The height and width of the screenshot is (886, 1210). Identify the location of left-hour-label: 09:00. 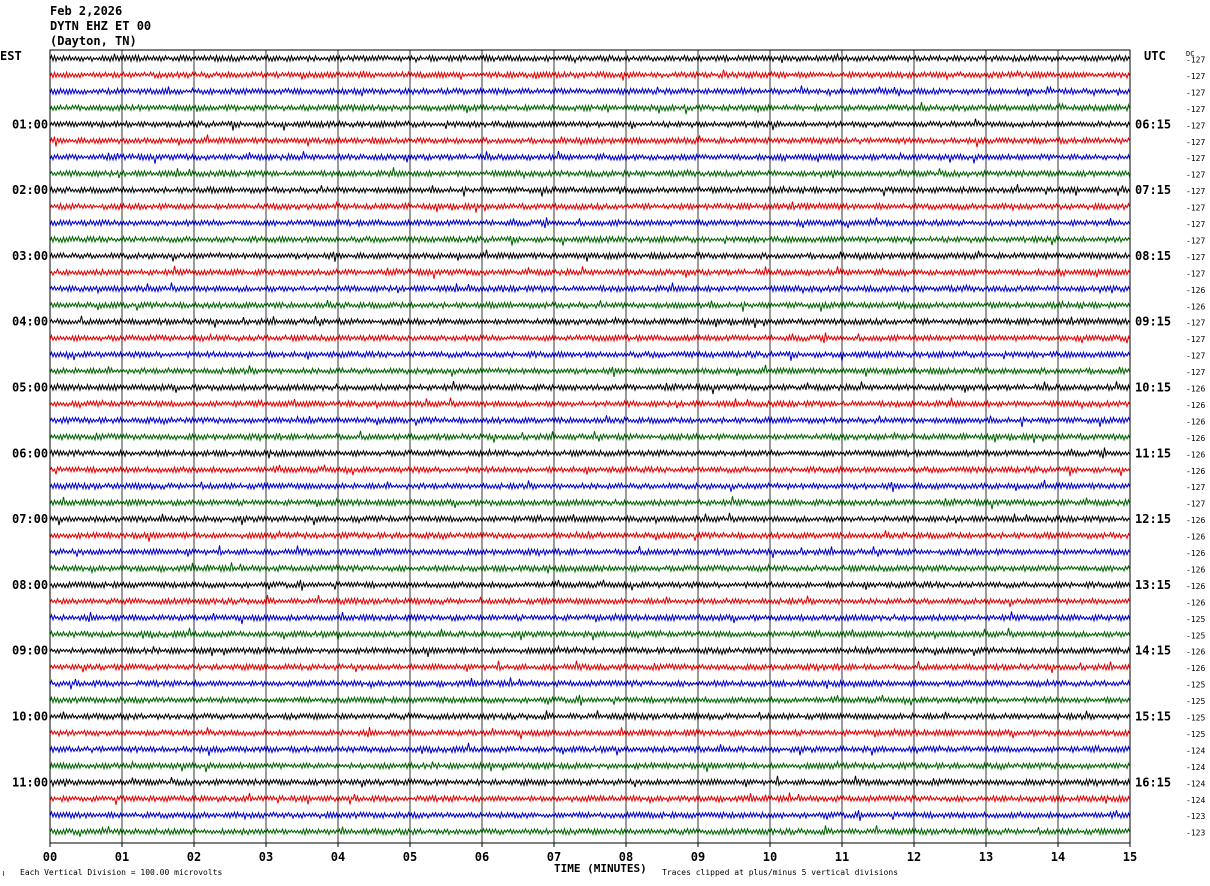
(30, 651).